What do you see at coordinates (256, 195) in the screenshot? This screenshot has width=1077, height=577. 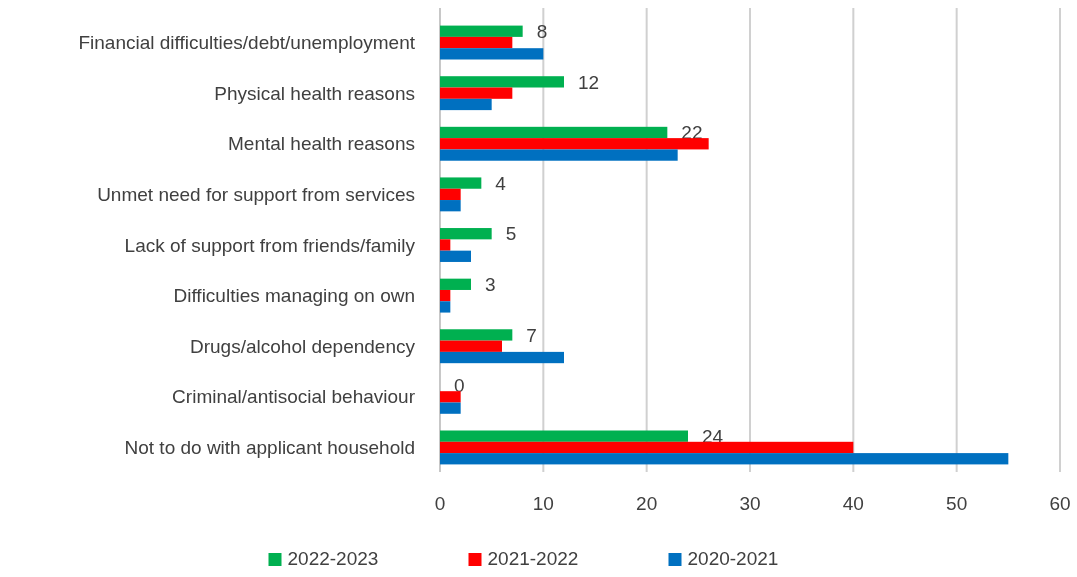 I see `y-tick-label: Unmet need for support from services` at bounding box center [256, 195].